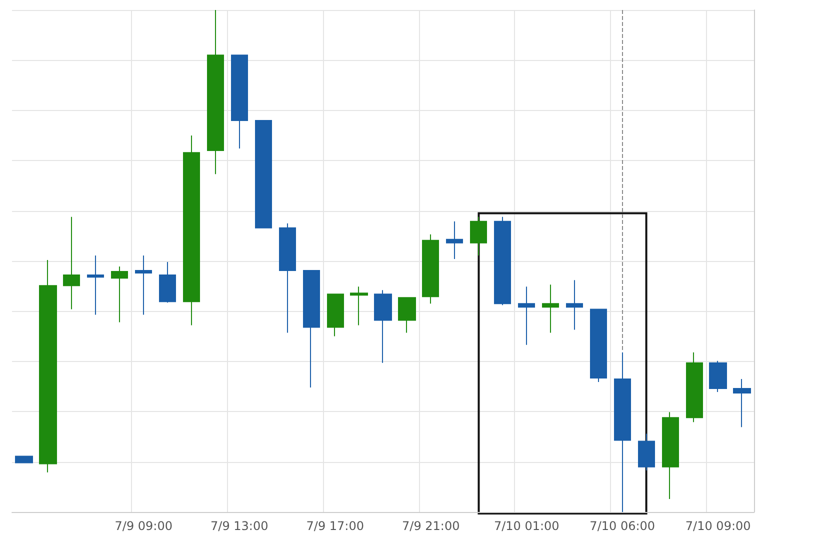  What do you see at coordinates (527, 526) in the screenshot?
I see `x-tick-label: 7/10 01:00` at bounding box center [527, 526].